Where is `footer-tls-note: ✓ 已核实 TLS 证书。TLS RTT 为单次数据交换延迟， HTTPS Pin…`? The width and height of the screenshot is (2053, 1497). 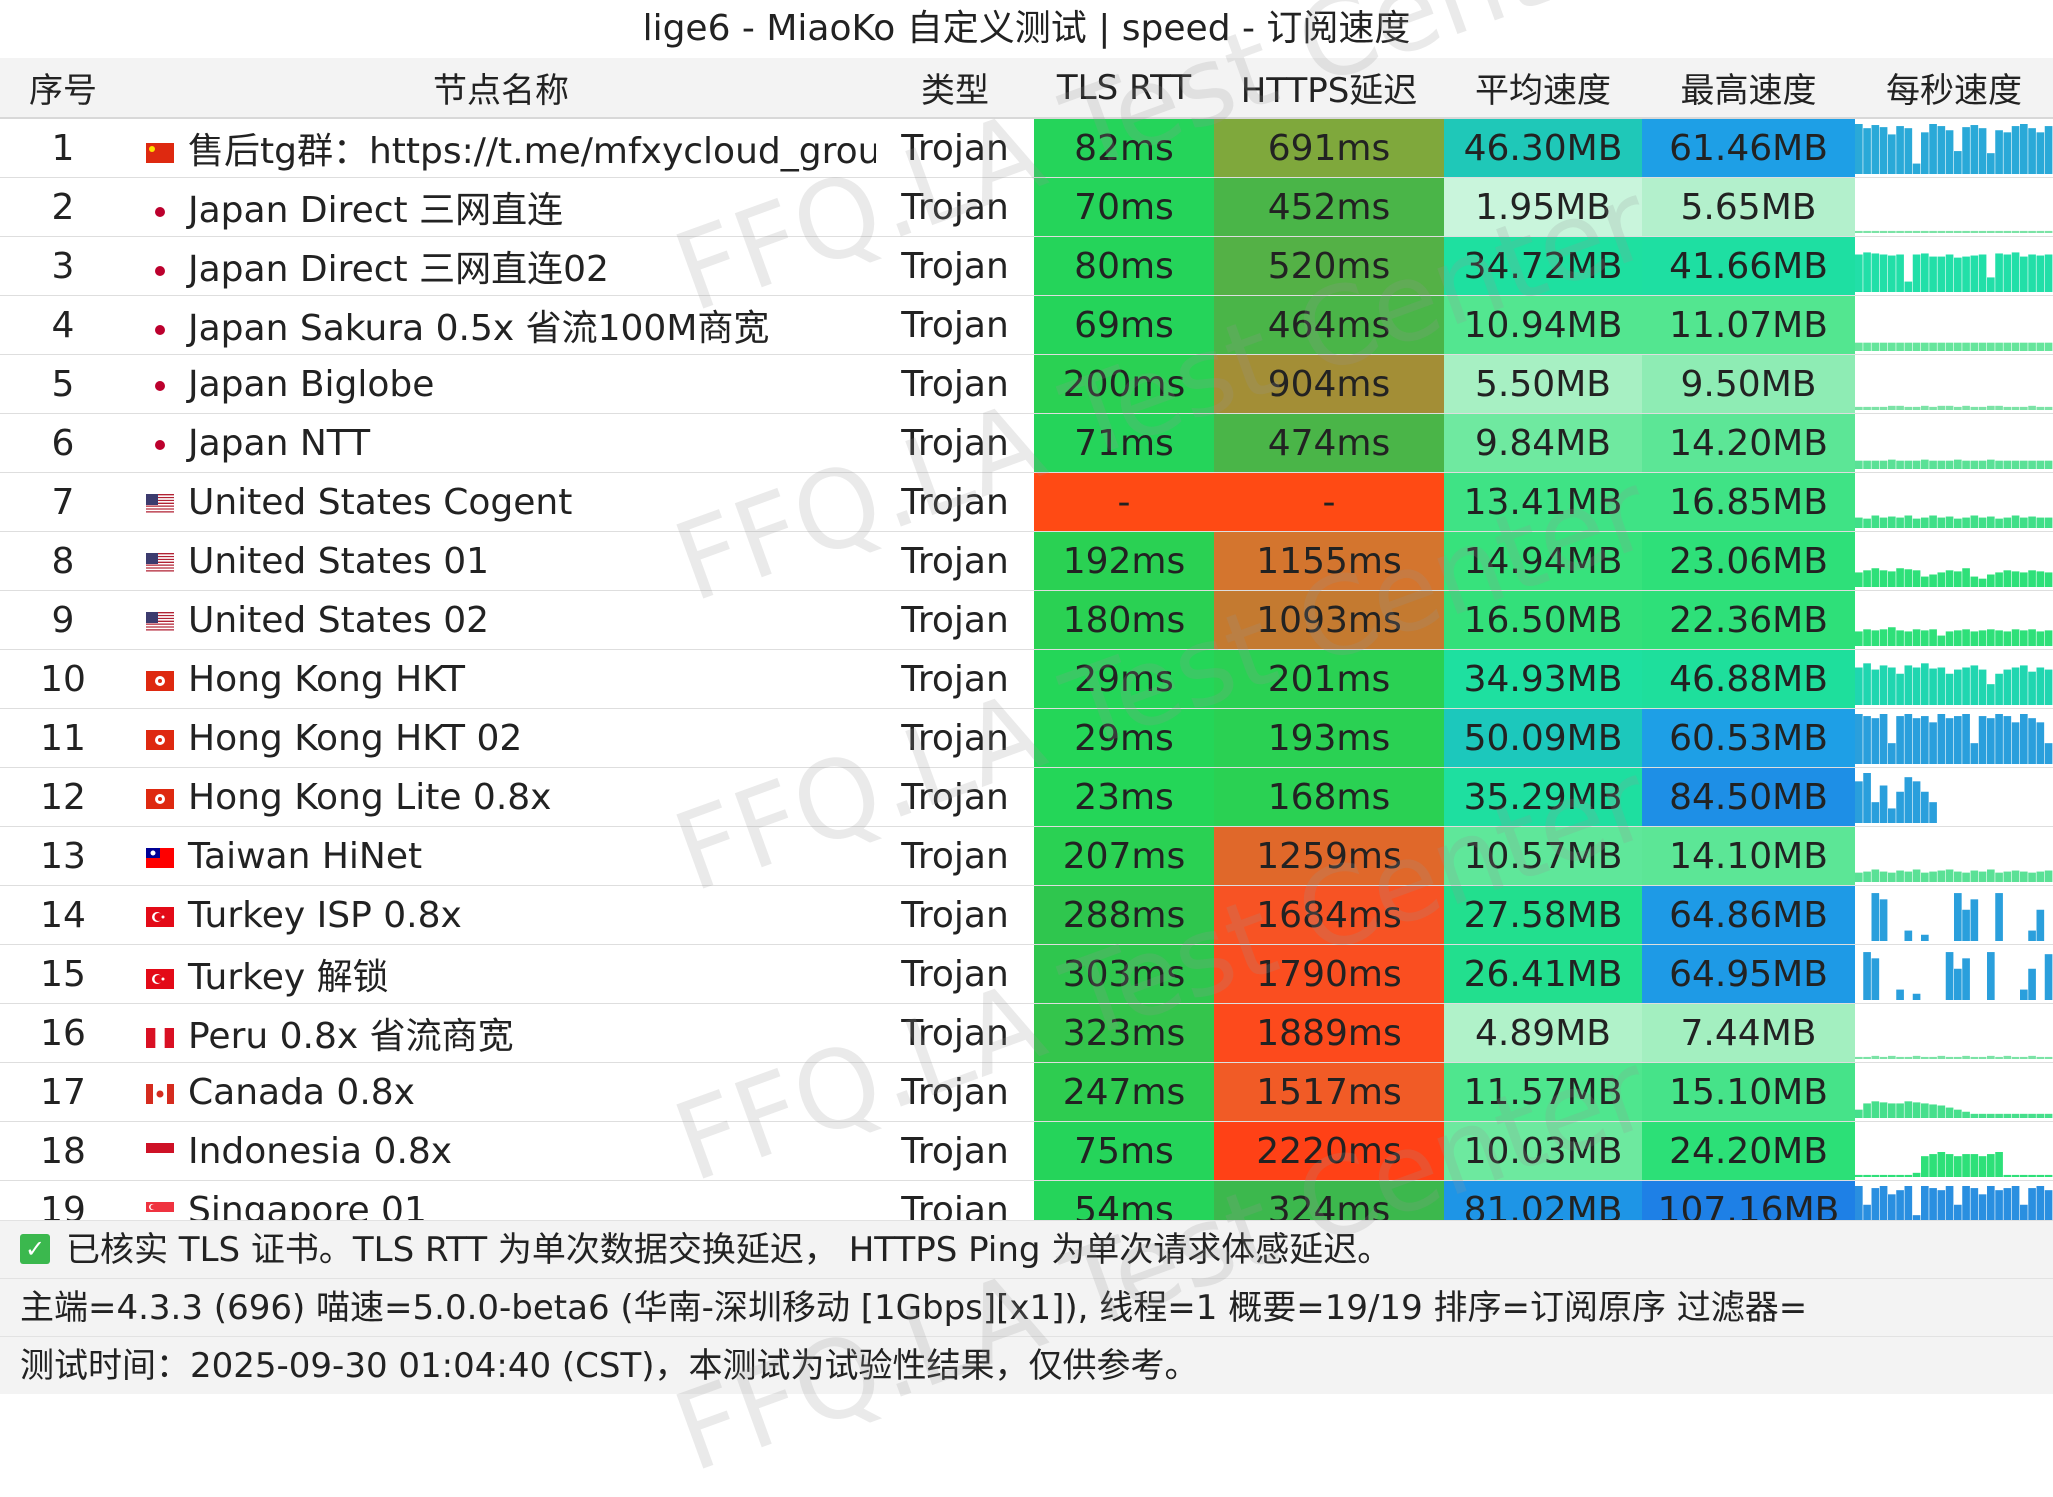
footer-tls-note: ✓ 已核实 TLS 证书。TLS RTT 为单次数据交换延迟， HTTPS Pin… is located at coordinates (1026, 1249).